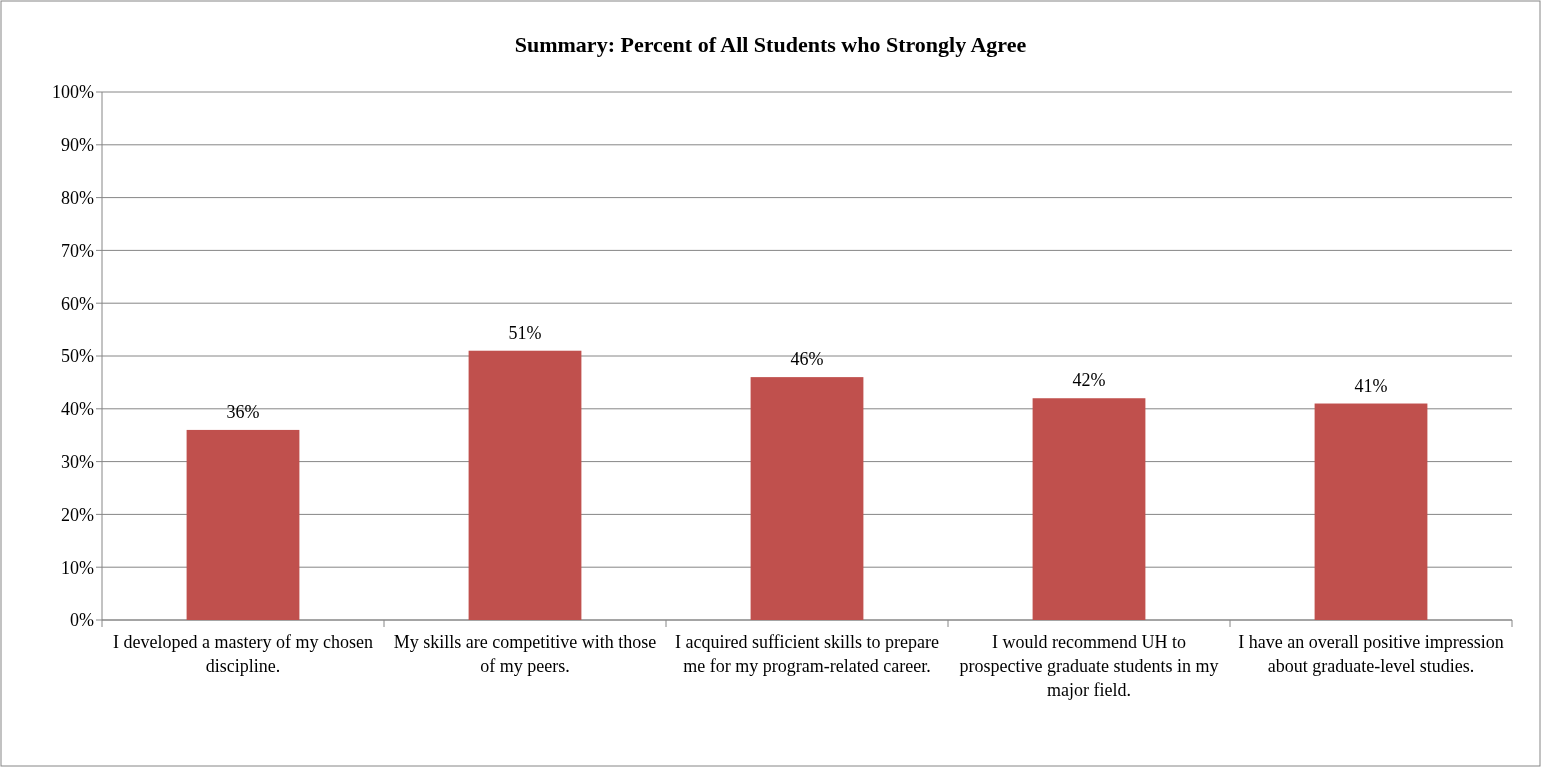  I want to click on y-tick-label: 60%, so click(77, 303).